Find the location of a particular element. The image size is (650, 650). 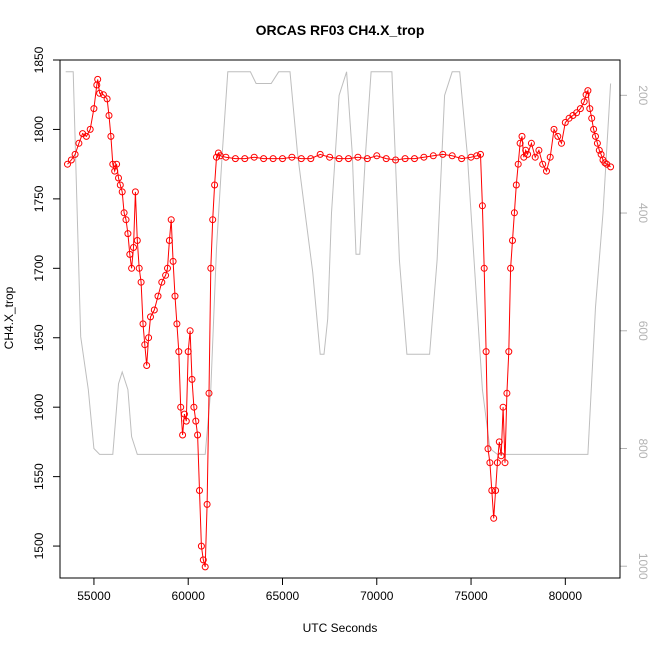

x-tick-label: 65000 is located at coordinates (283, 596).